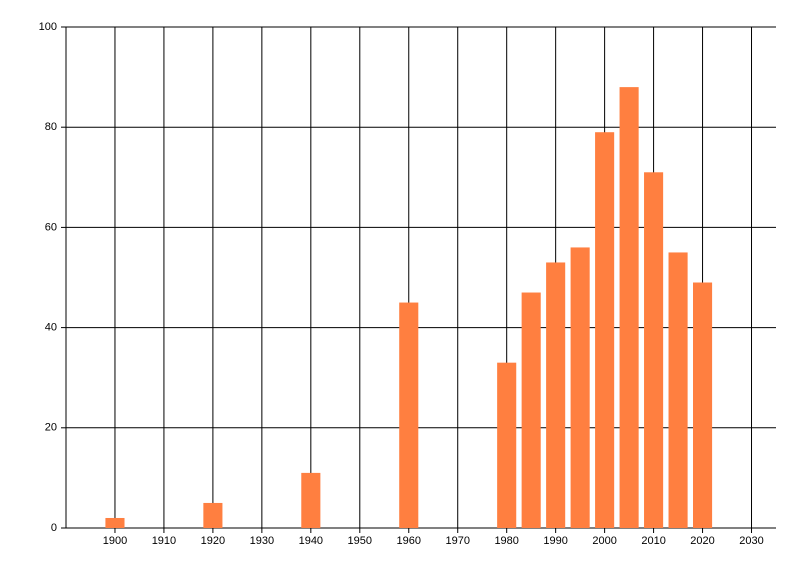 This screenshot has width=800, height=576. What do you see at coordinates (311, 541) in the screenshot?
I see `x-tick-label: 1940` at bounding box center [311, 541].